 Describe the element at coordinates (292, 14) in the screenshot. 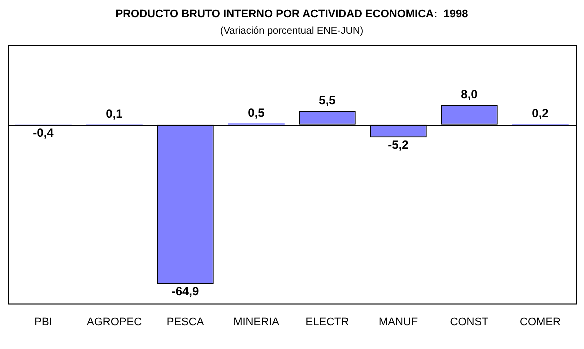

I see `chart-title: PRODUCTO BRUTO INTERNO POR ACTIVIDAD ECONOMICA: 1998` at that location.